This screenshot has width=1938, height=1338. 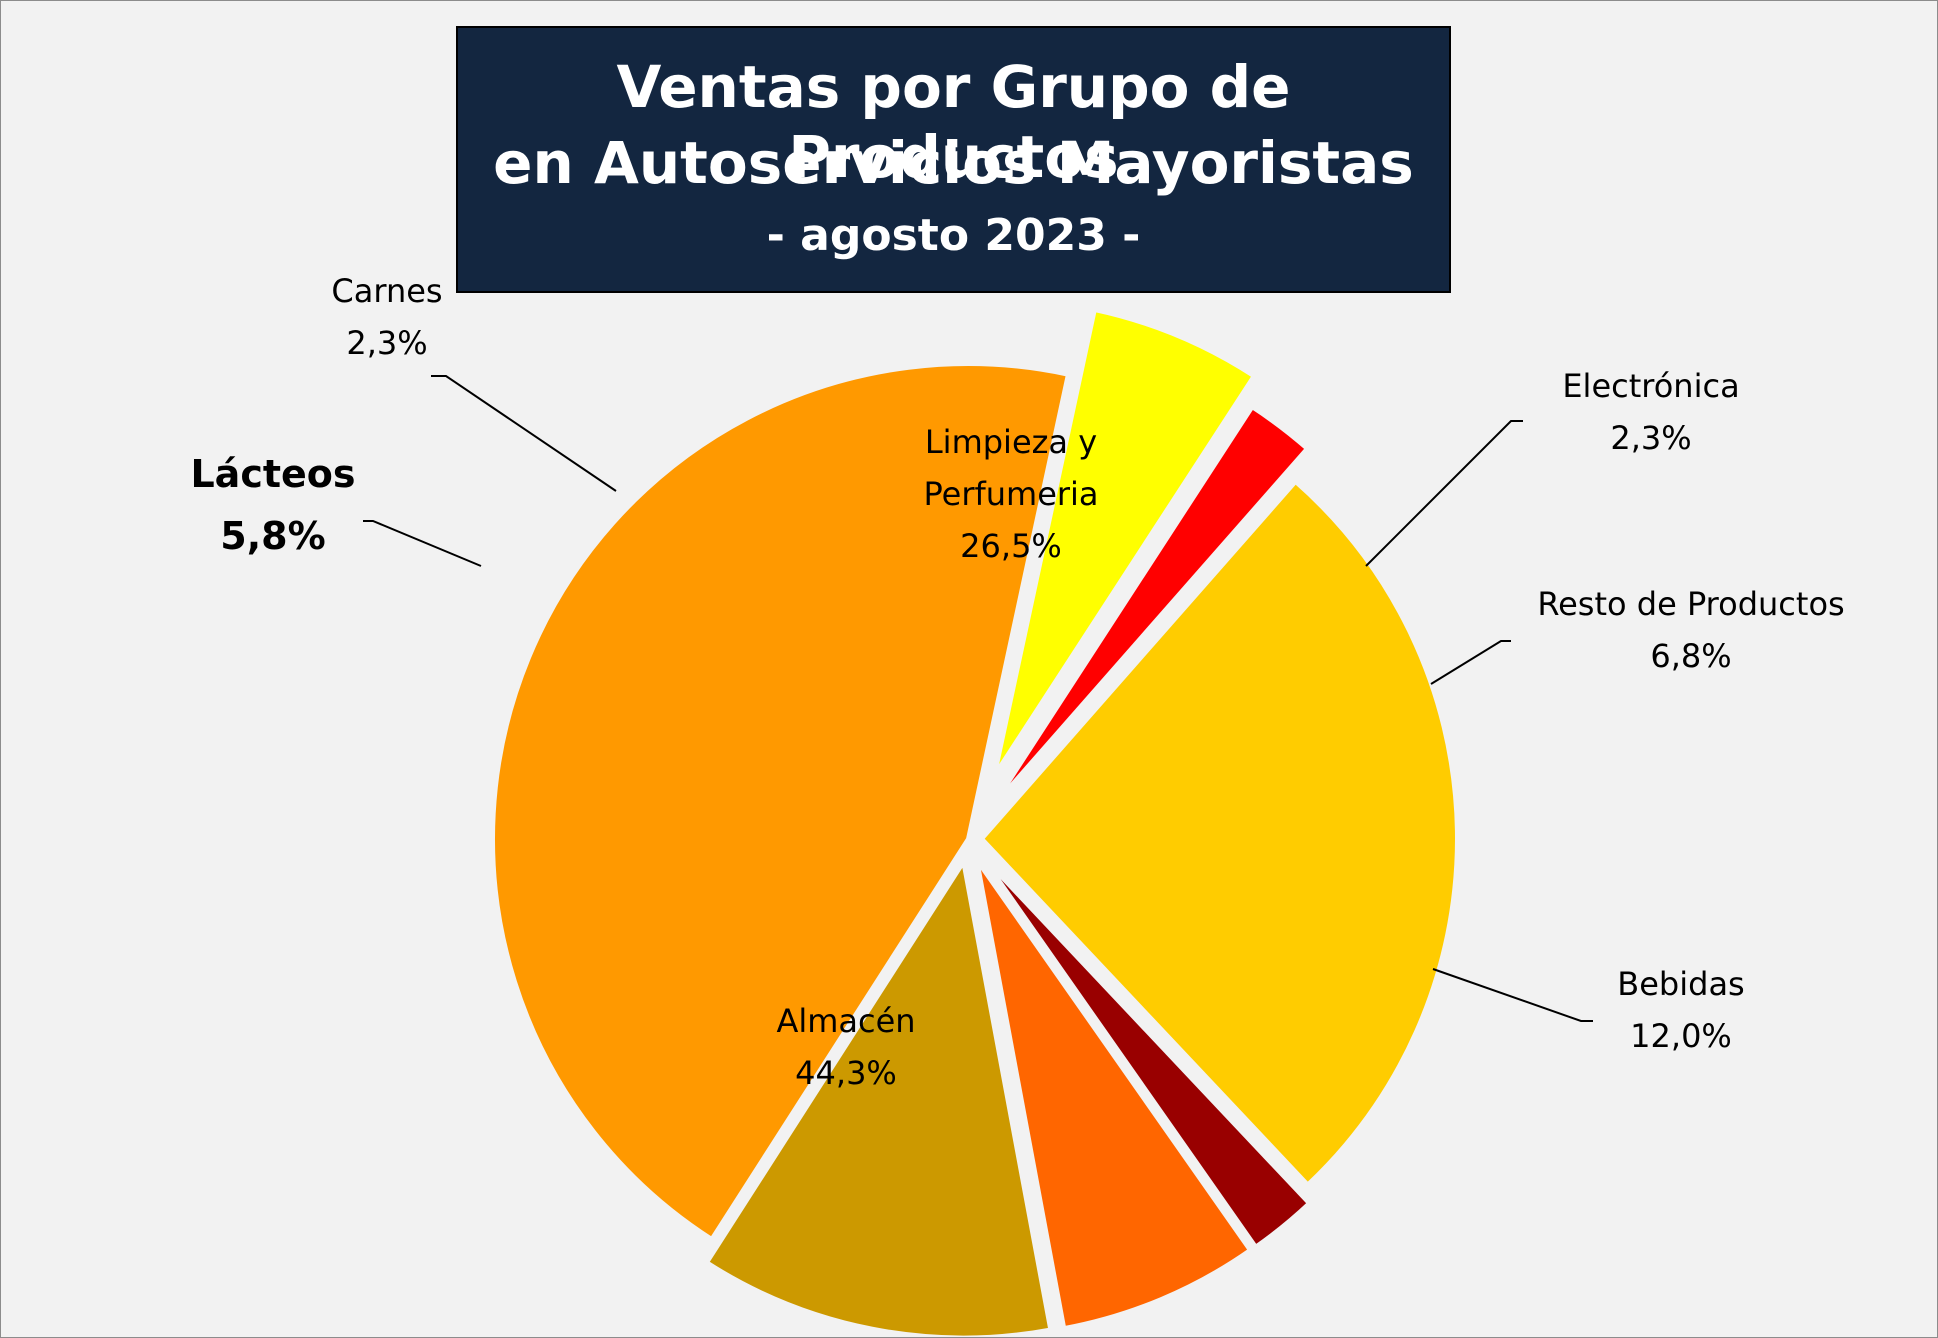 I want to click on slice-value-label: 26,5%, so click(x=1011, y=546).